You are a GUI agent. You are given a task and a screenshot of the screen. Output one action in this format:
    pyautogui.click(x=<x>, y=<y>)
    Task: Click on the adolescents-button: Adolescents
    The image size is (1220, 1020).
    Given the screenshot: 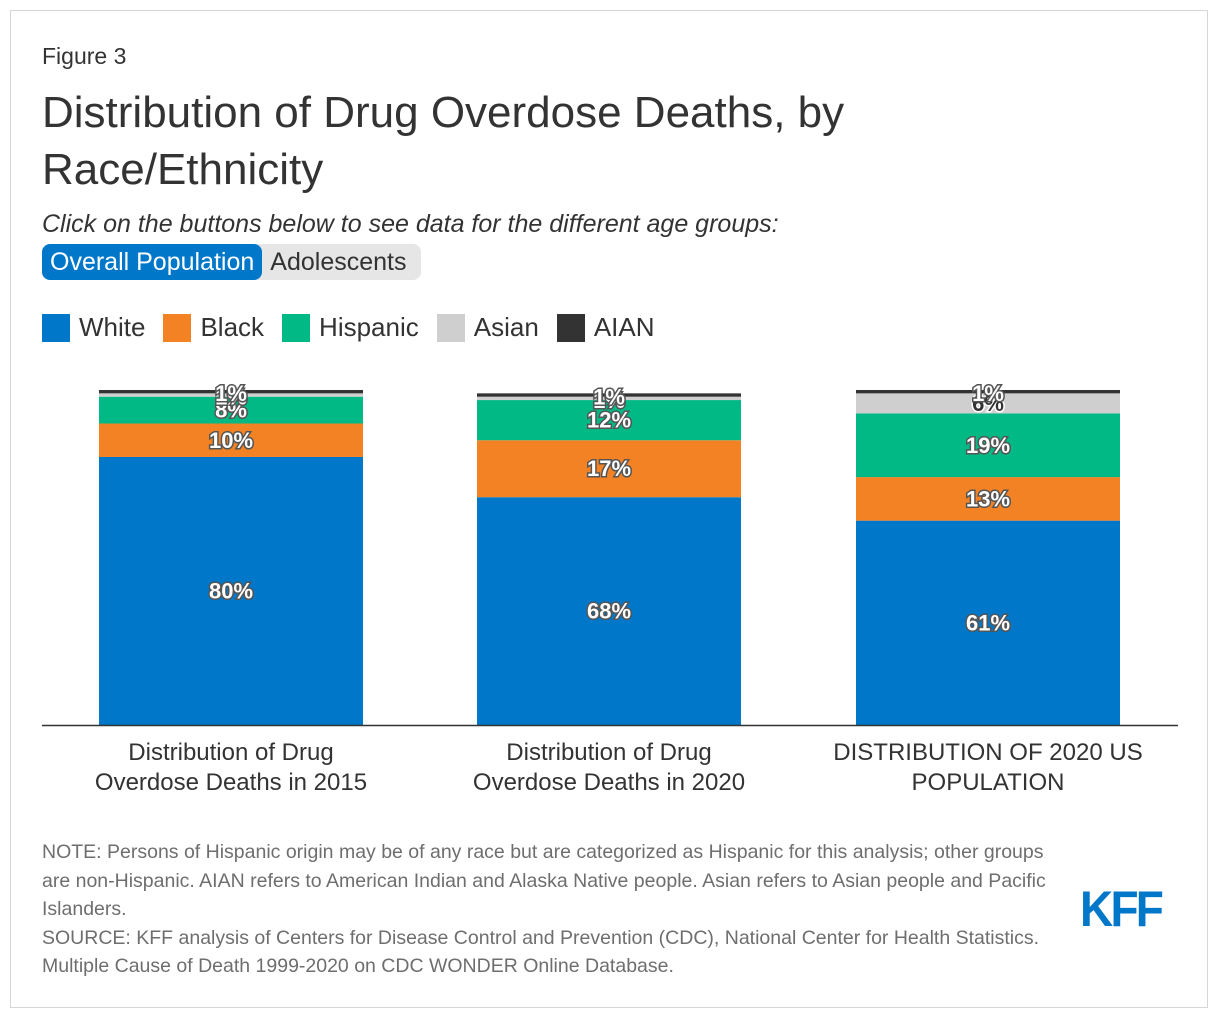 What is the action you would take?
    pyautogui.click(x=338, y=262)
    